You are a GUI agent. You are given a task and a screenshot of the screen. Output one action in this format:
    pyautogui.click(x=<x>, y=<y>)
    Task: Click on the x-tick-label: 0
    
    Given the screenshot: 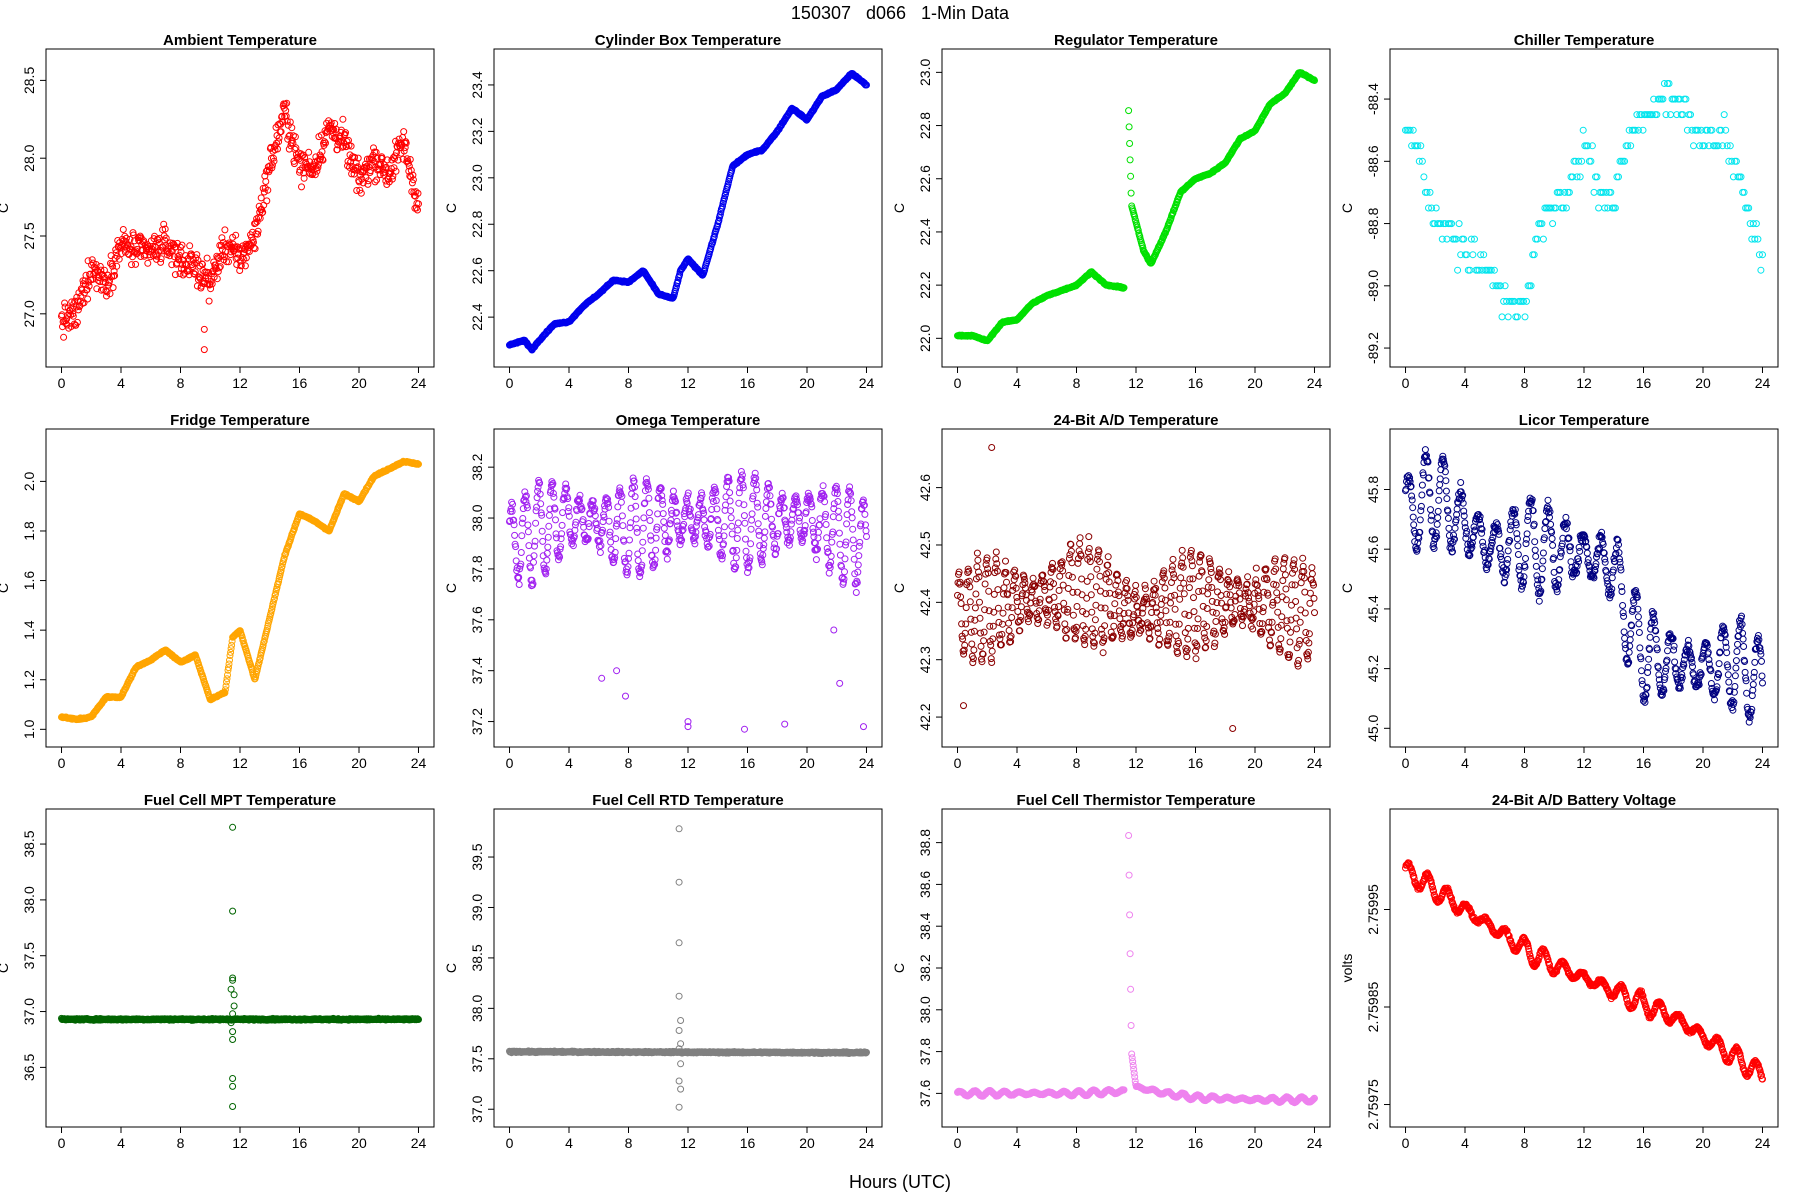 What is the action you would take?
    pyautogui.click(x=62, y=383)
    